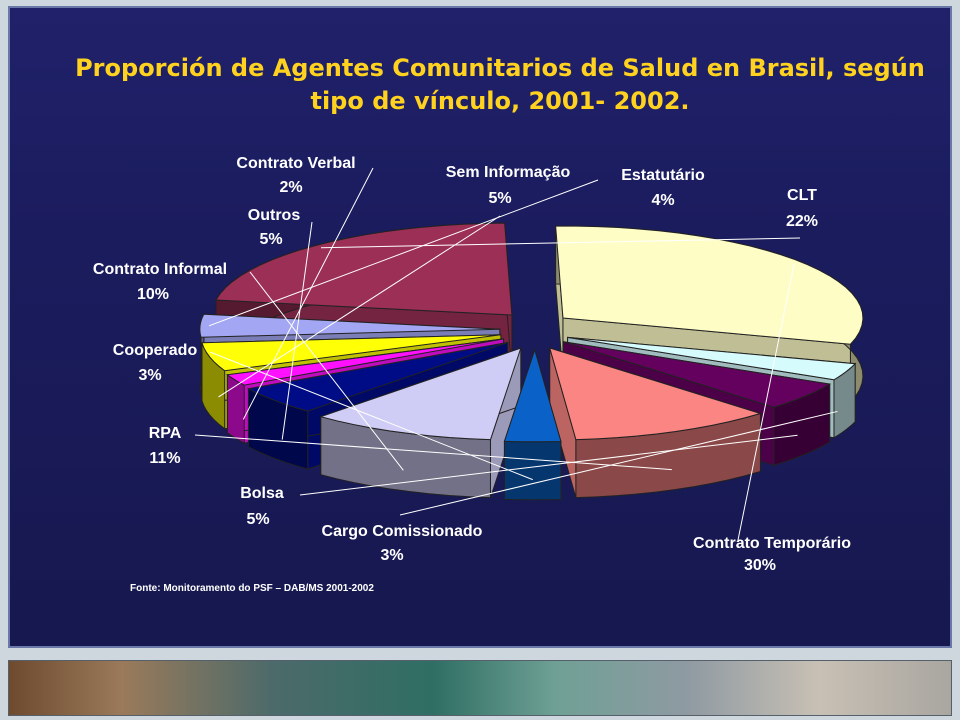  I want to click on slice-rpa, so click(656, 423).